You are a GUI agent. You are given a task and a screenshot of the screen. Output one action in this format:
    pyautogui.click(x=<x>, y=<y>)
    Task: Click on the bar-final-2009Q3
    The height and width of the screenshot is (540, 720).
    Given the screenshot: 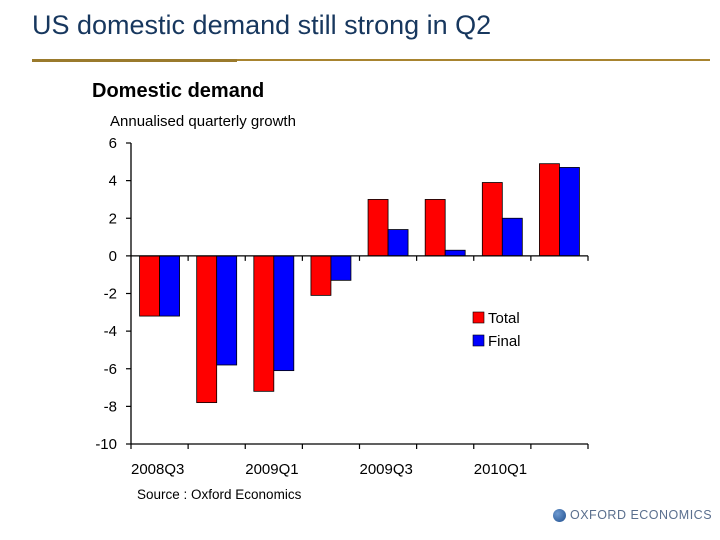 What is the action you would take?
    pyautogui.click(x=398, y=243)
    